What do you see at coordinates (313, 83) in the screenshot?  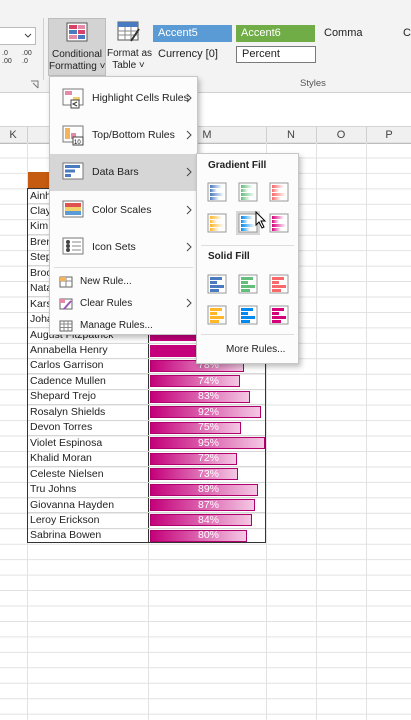 I see `group-label: Styles` at bounding box center [313, 83].